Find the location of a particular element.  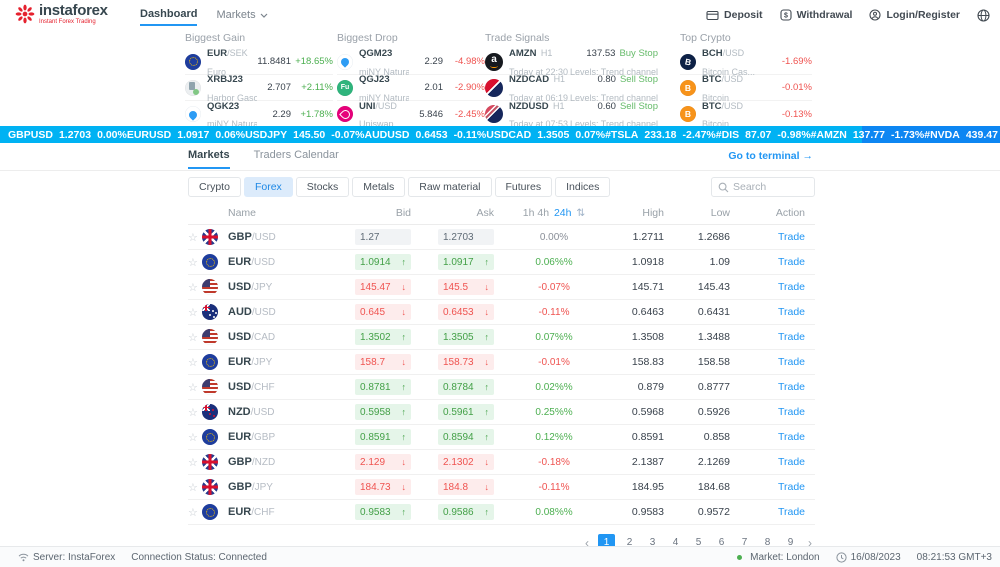

category-chip: Forex is located at coordinates (268, 187).